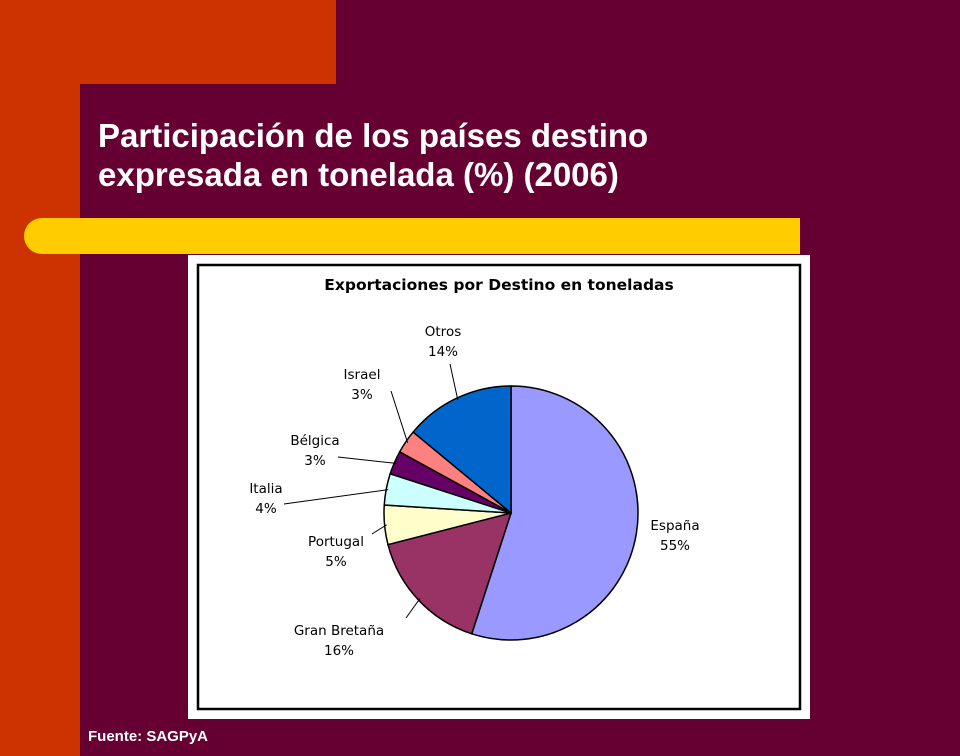  I want to click on slice-label: España, so click(674, 526).